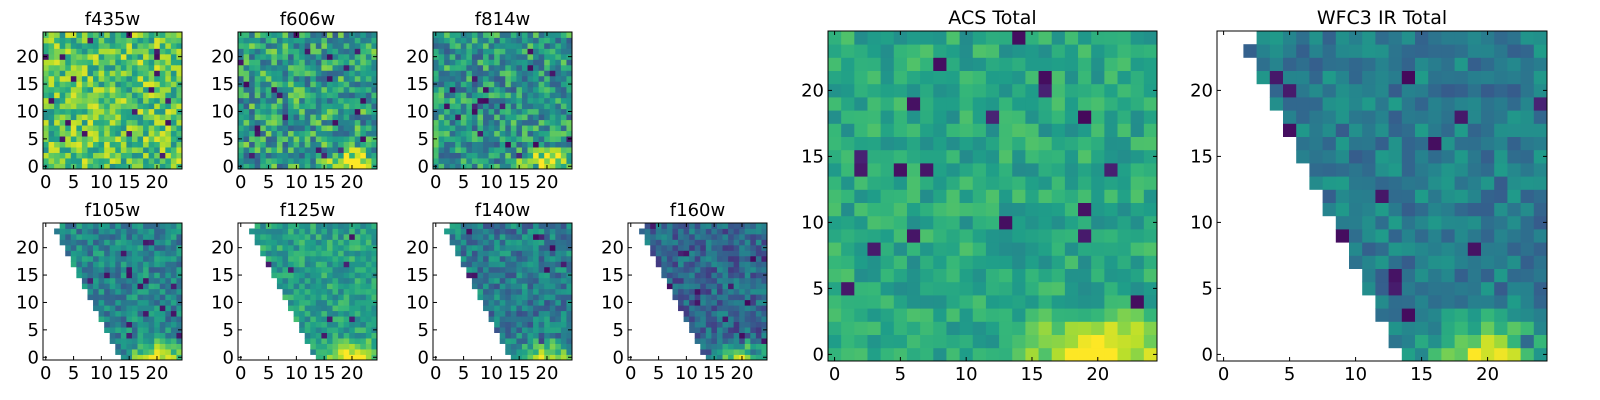 This screenshot has height=400, width=1600. Describe the element at coordinates (33, 330) in the screenshot. I see `y-tick-label: 5` at that location.